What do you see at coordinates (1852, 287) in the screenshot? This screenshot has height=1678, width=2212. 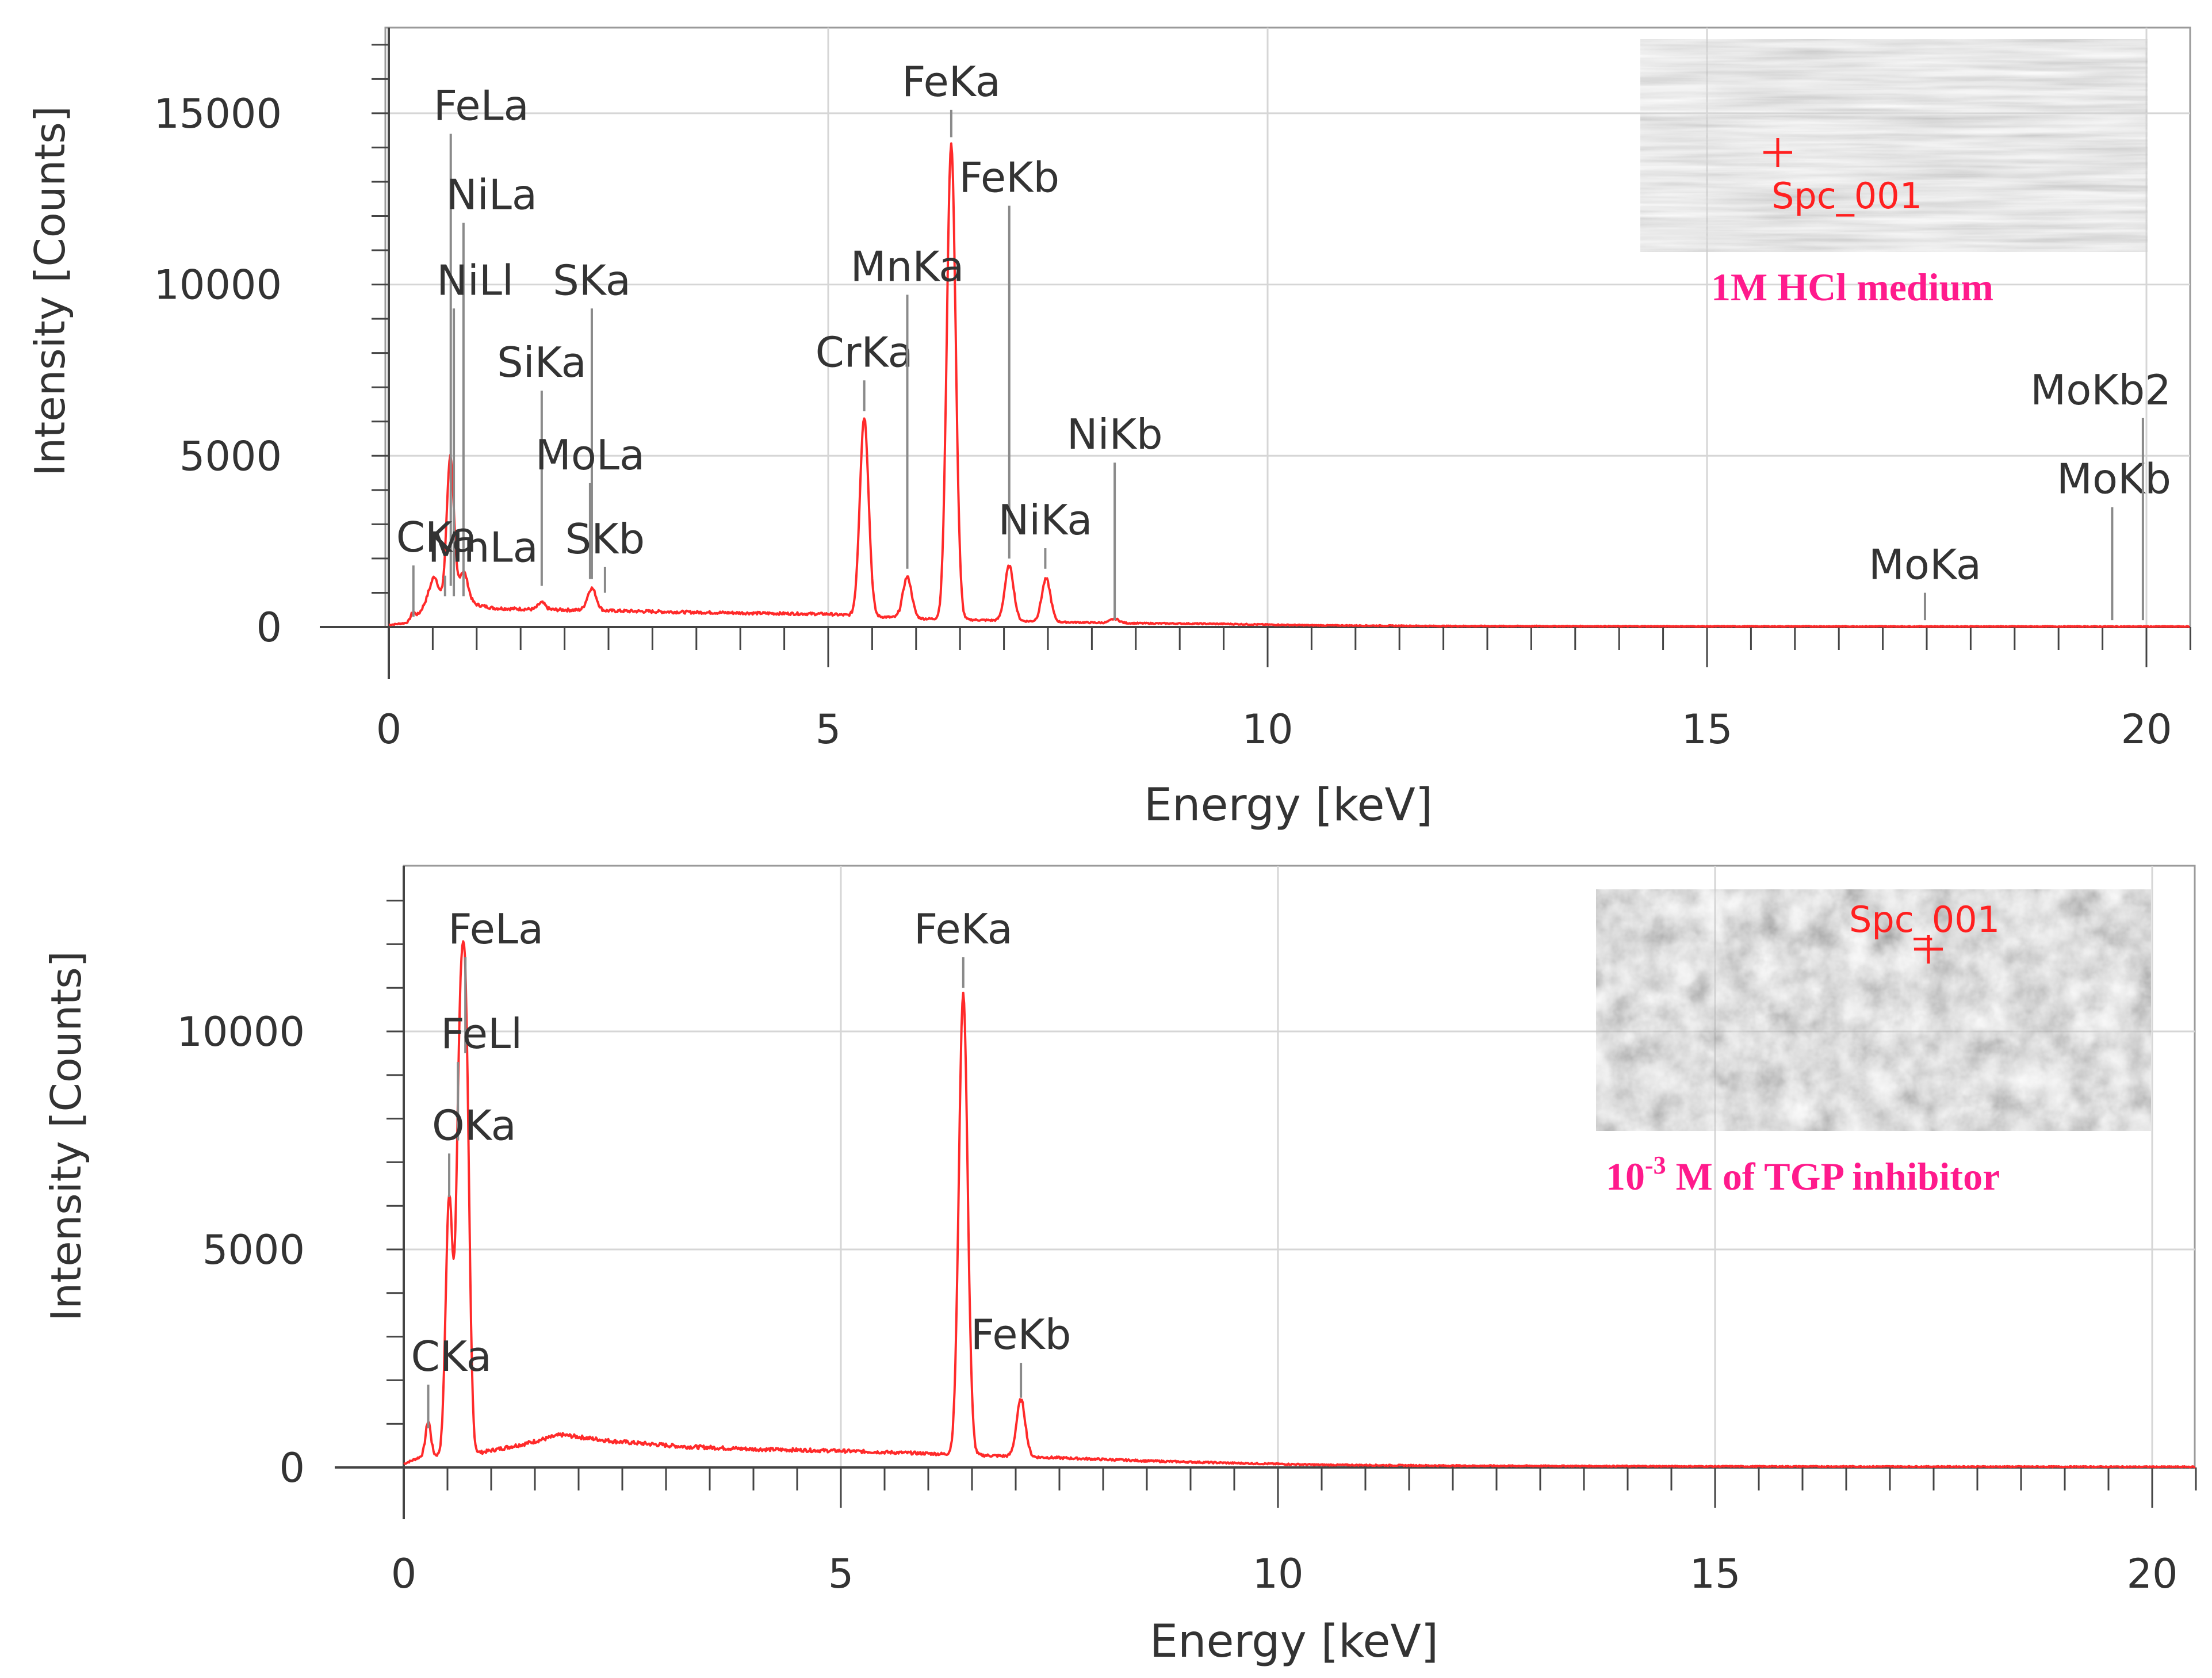 I see `inset-caption: 1M HCl medium` at bounding box center [1852, 287].